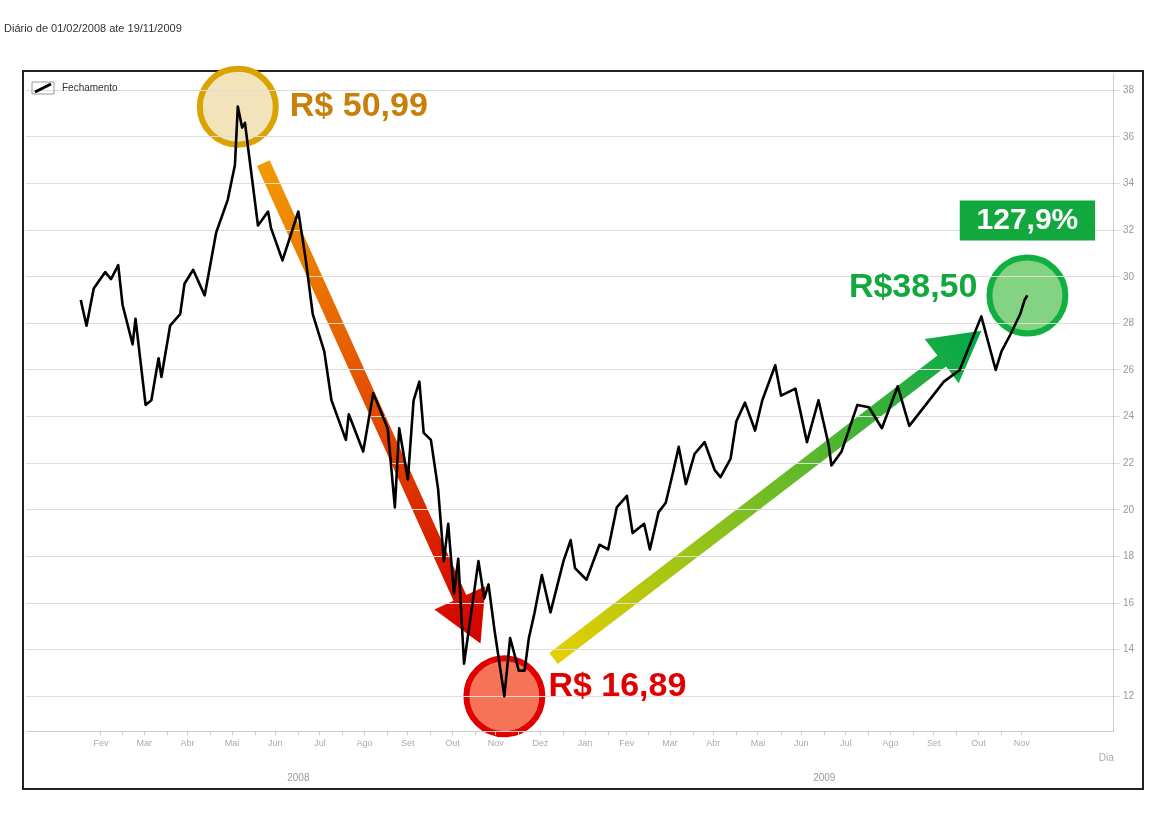 The image size is (1165, 818). What do you see at coordinates (1128, 416) in the screenshot?
I see `y-tick-label: 24` at bounding box center [1128, 416].